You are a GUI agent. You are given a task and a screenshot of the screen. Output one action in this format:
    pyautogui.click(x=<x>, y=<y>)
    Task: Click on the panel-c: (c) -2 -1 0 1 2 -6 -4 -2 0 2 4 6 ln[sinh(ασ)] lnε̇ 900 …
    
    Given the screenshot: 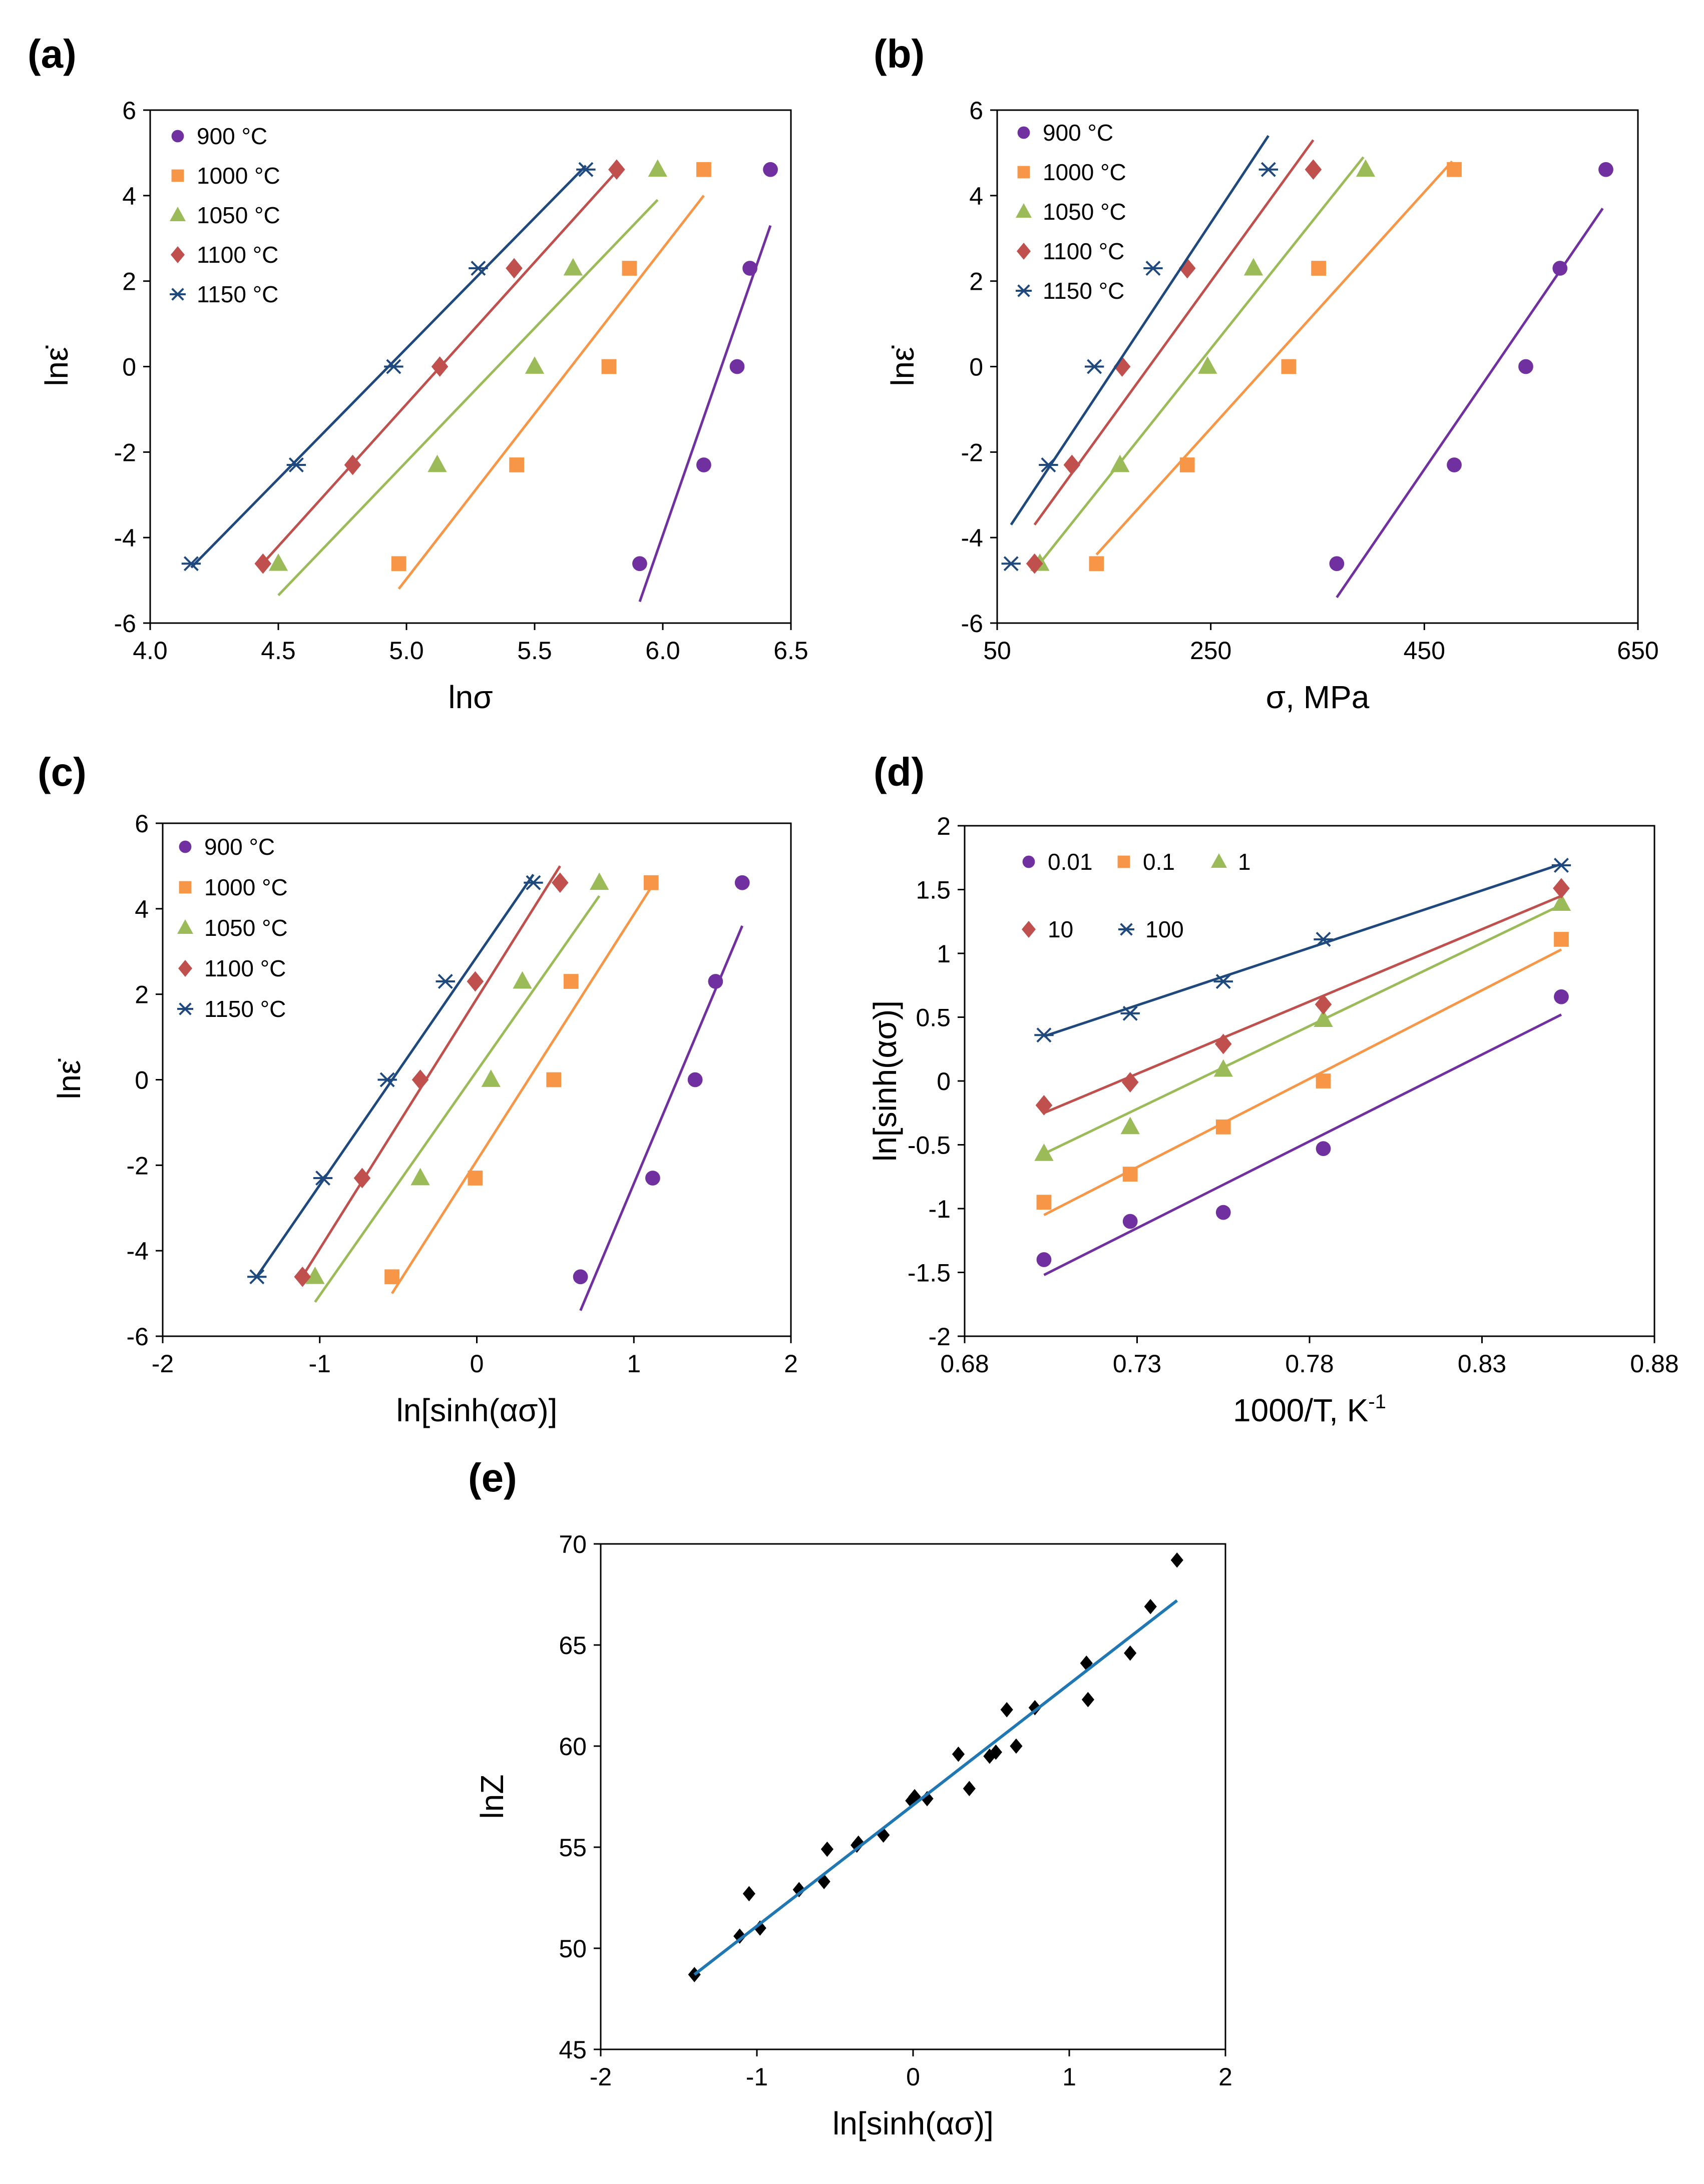 What is the action you would take?
    pyautogui.click(x=418, y=1089)
    